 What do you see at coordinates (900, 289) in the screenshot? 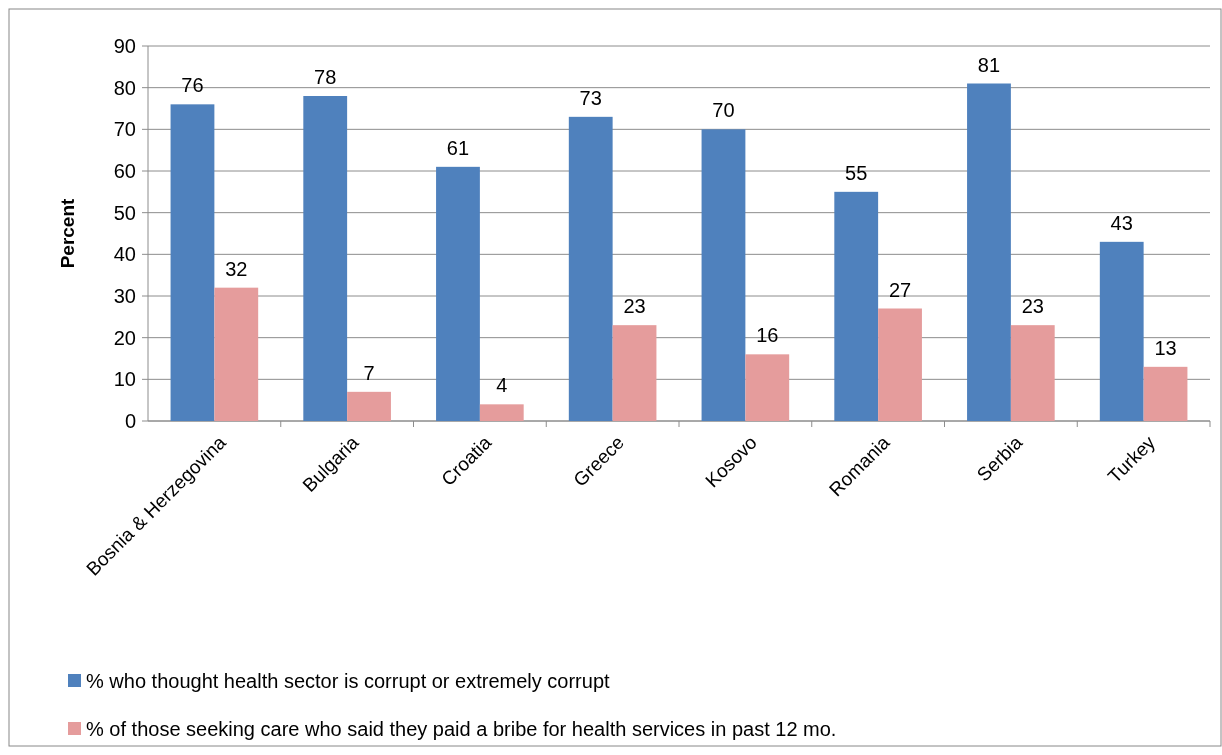
I see `data-label: 27` at bounding box center [900, 289].